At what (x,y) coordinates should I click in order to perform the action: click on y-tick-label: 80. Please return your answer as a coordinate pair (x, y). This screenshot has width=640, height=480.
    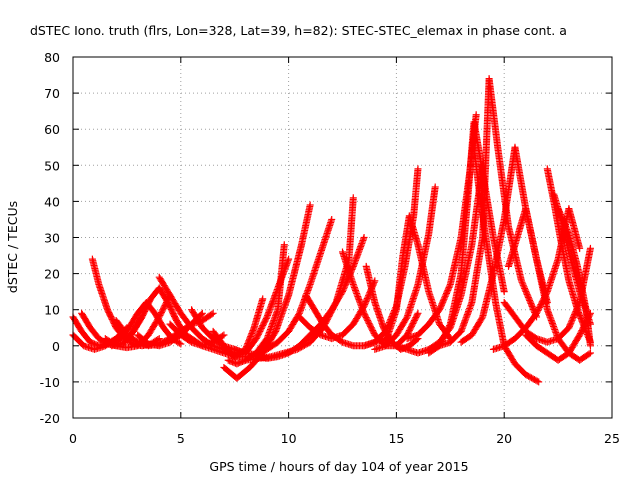
    Looking at the image, I should click on (52, 57).